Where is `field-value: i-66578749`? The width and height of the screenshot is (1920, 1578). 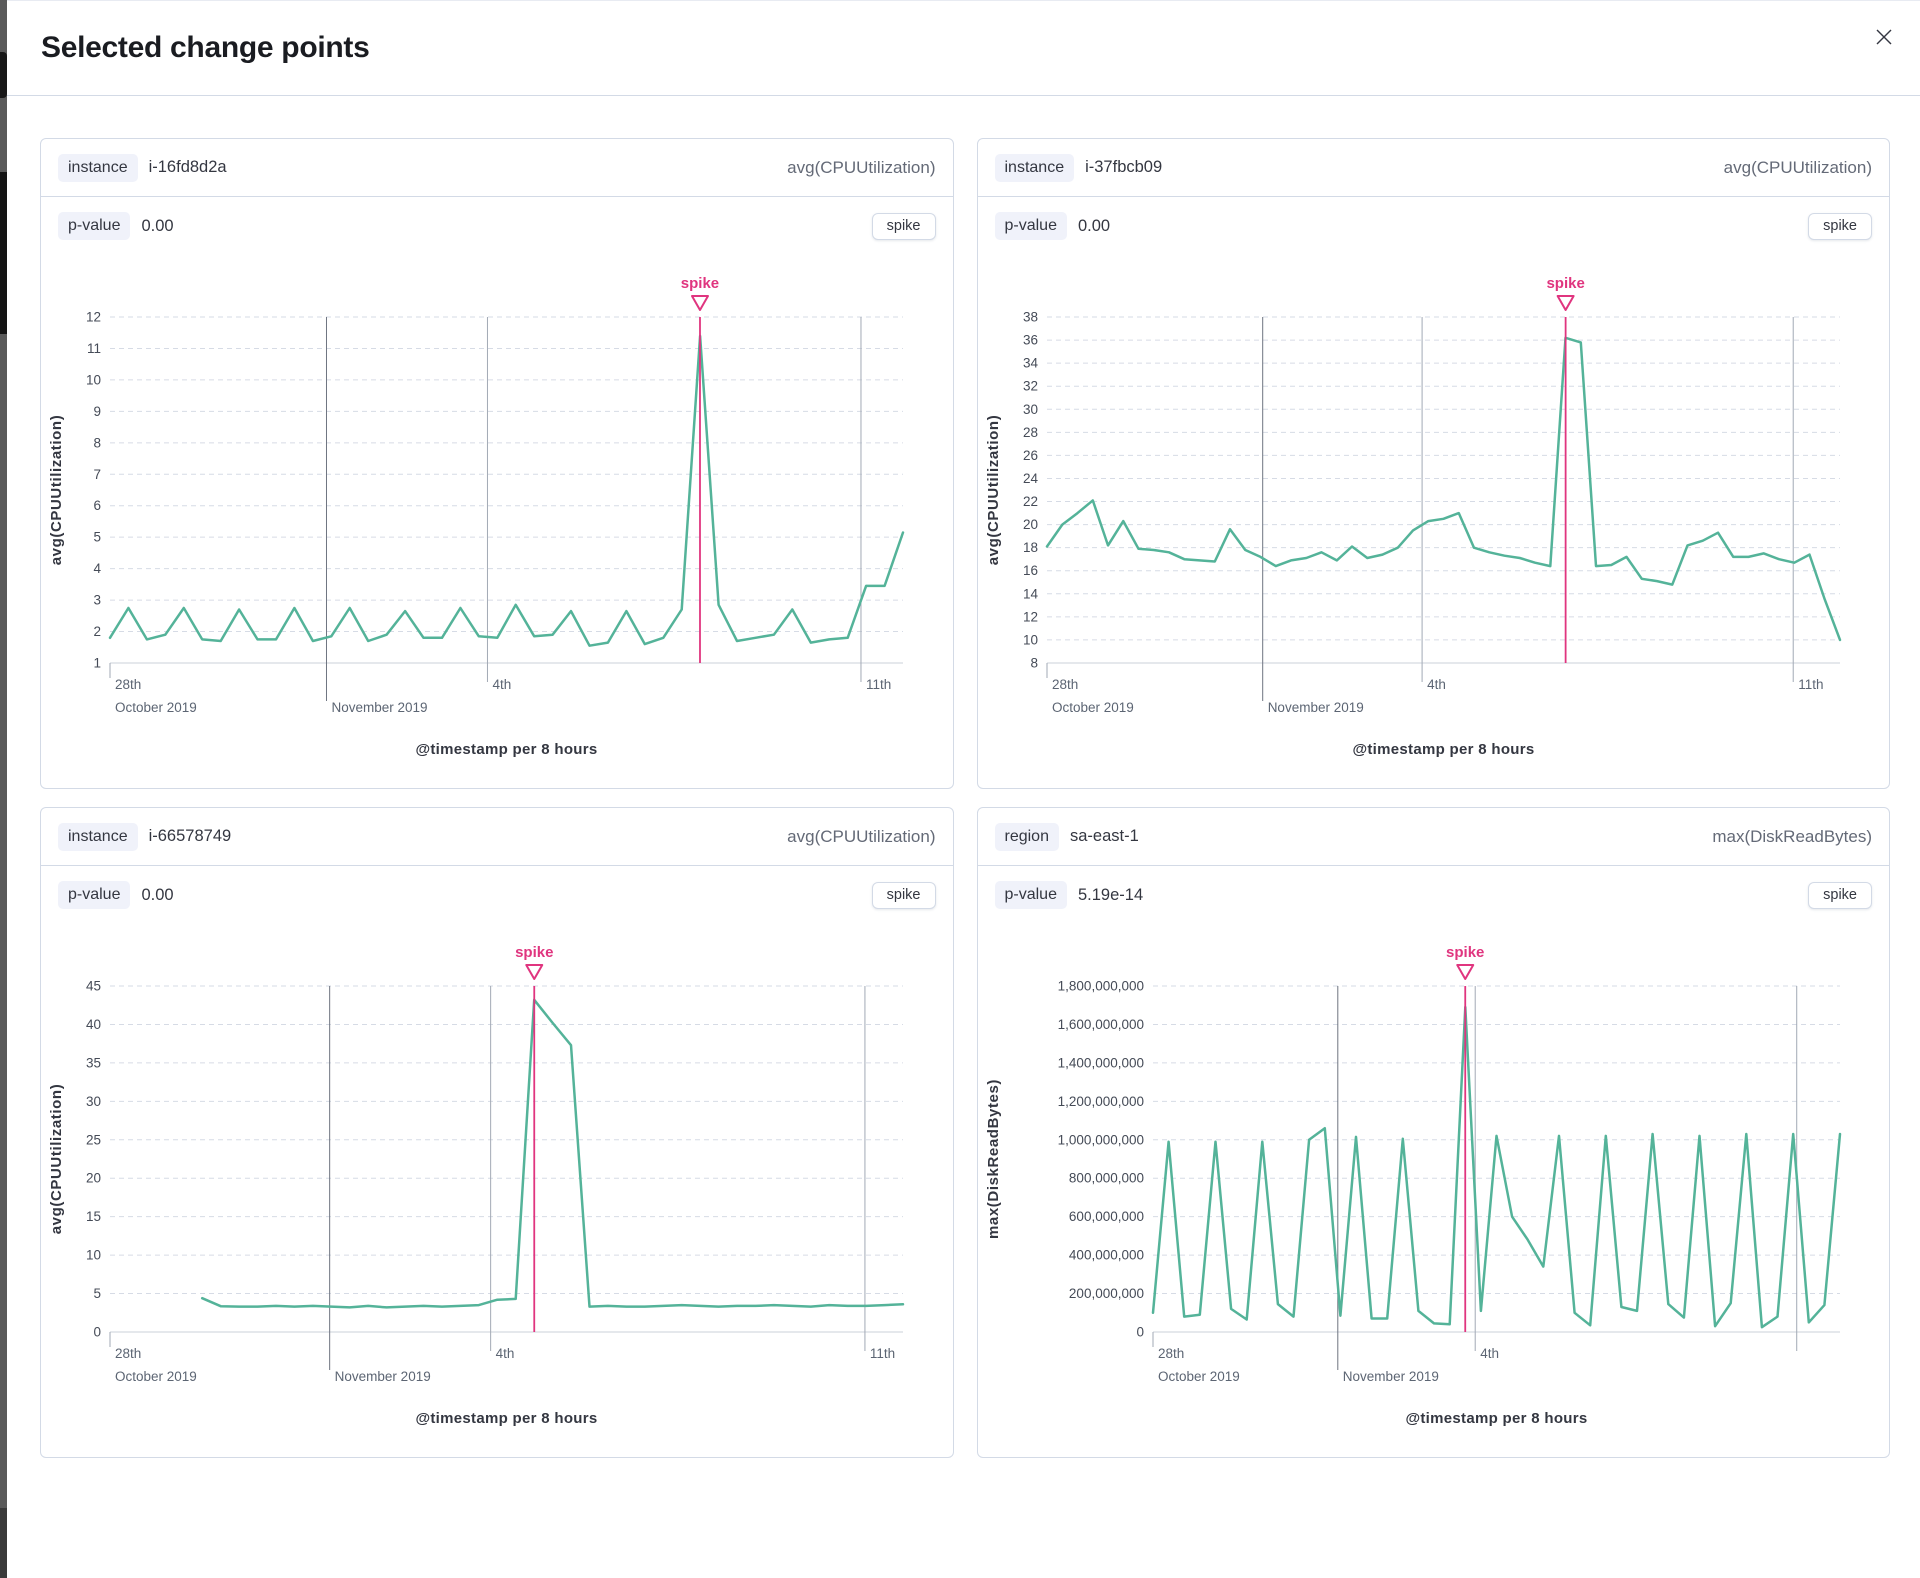 field-value: i-66578749 is located at coordinates (190, 836).